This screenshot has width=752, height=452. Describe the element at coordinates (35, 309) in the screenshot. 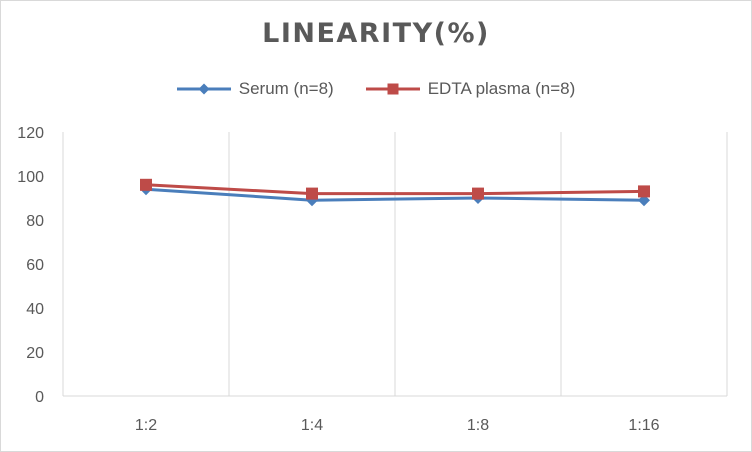

I see `y-tick-label: 40` at that location.